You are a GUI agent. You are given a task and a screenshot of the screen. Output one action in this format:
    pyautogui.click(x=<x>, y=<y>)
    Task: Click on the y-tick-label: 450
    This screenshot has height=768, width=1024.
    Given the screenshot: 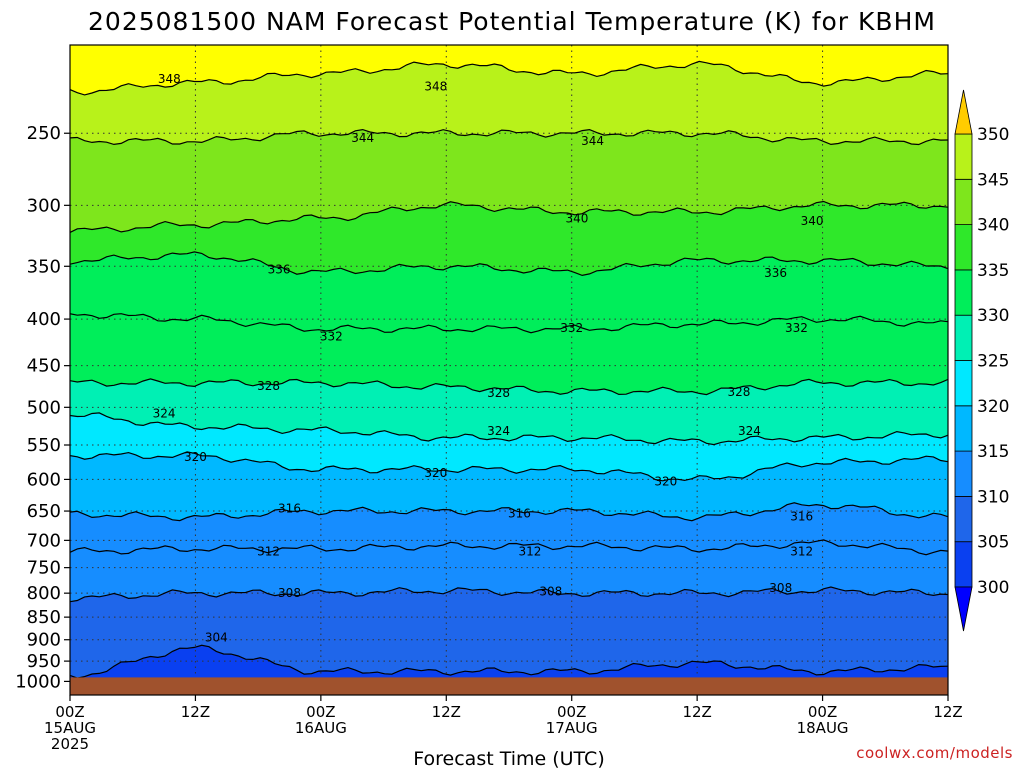 What is the action you would take?
    pyautogui.click(x=44, y=366)
    